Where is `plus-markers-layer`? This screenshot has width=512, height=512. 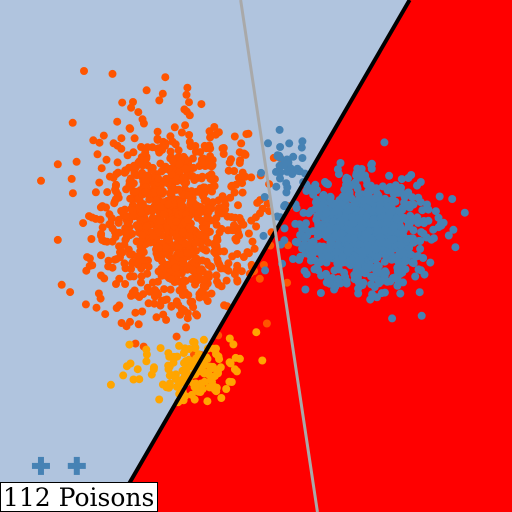 plus-markers-layer is located at coordinates (58, 465).